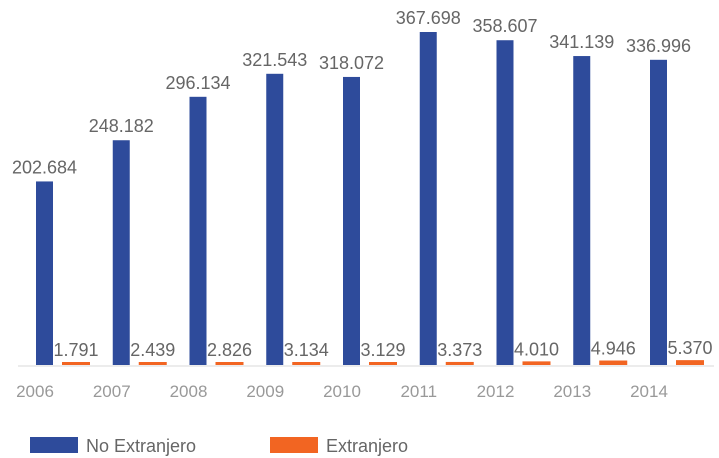 The image size is (719, 458). Describe the element at coordinates (152, 350) in the screenshot. I see `value-label-extranjero-2007: 2.439` at that location.